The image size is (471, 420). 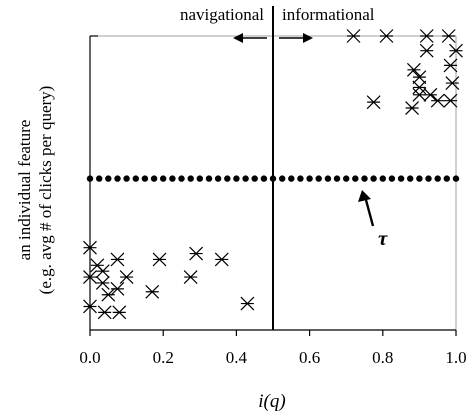 What do you see at coordinates (273, 201) in the screenshot?
I see `threshold-layer` at bounding box center [273, 201].